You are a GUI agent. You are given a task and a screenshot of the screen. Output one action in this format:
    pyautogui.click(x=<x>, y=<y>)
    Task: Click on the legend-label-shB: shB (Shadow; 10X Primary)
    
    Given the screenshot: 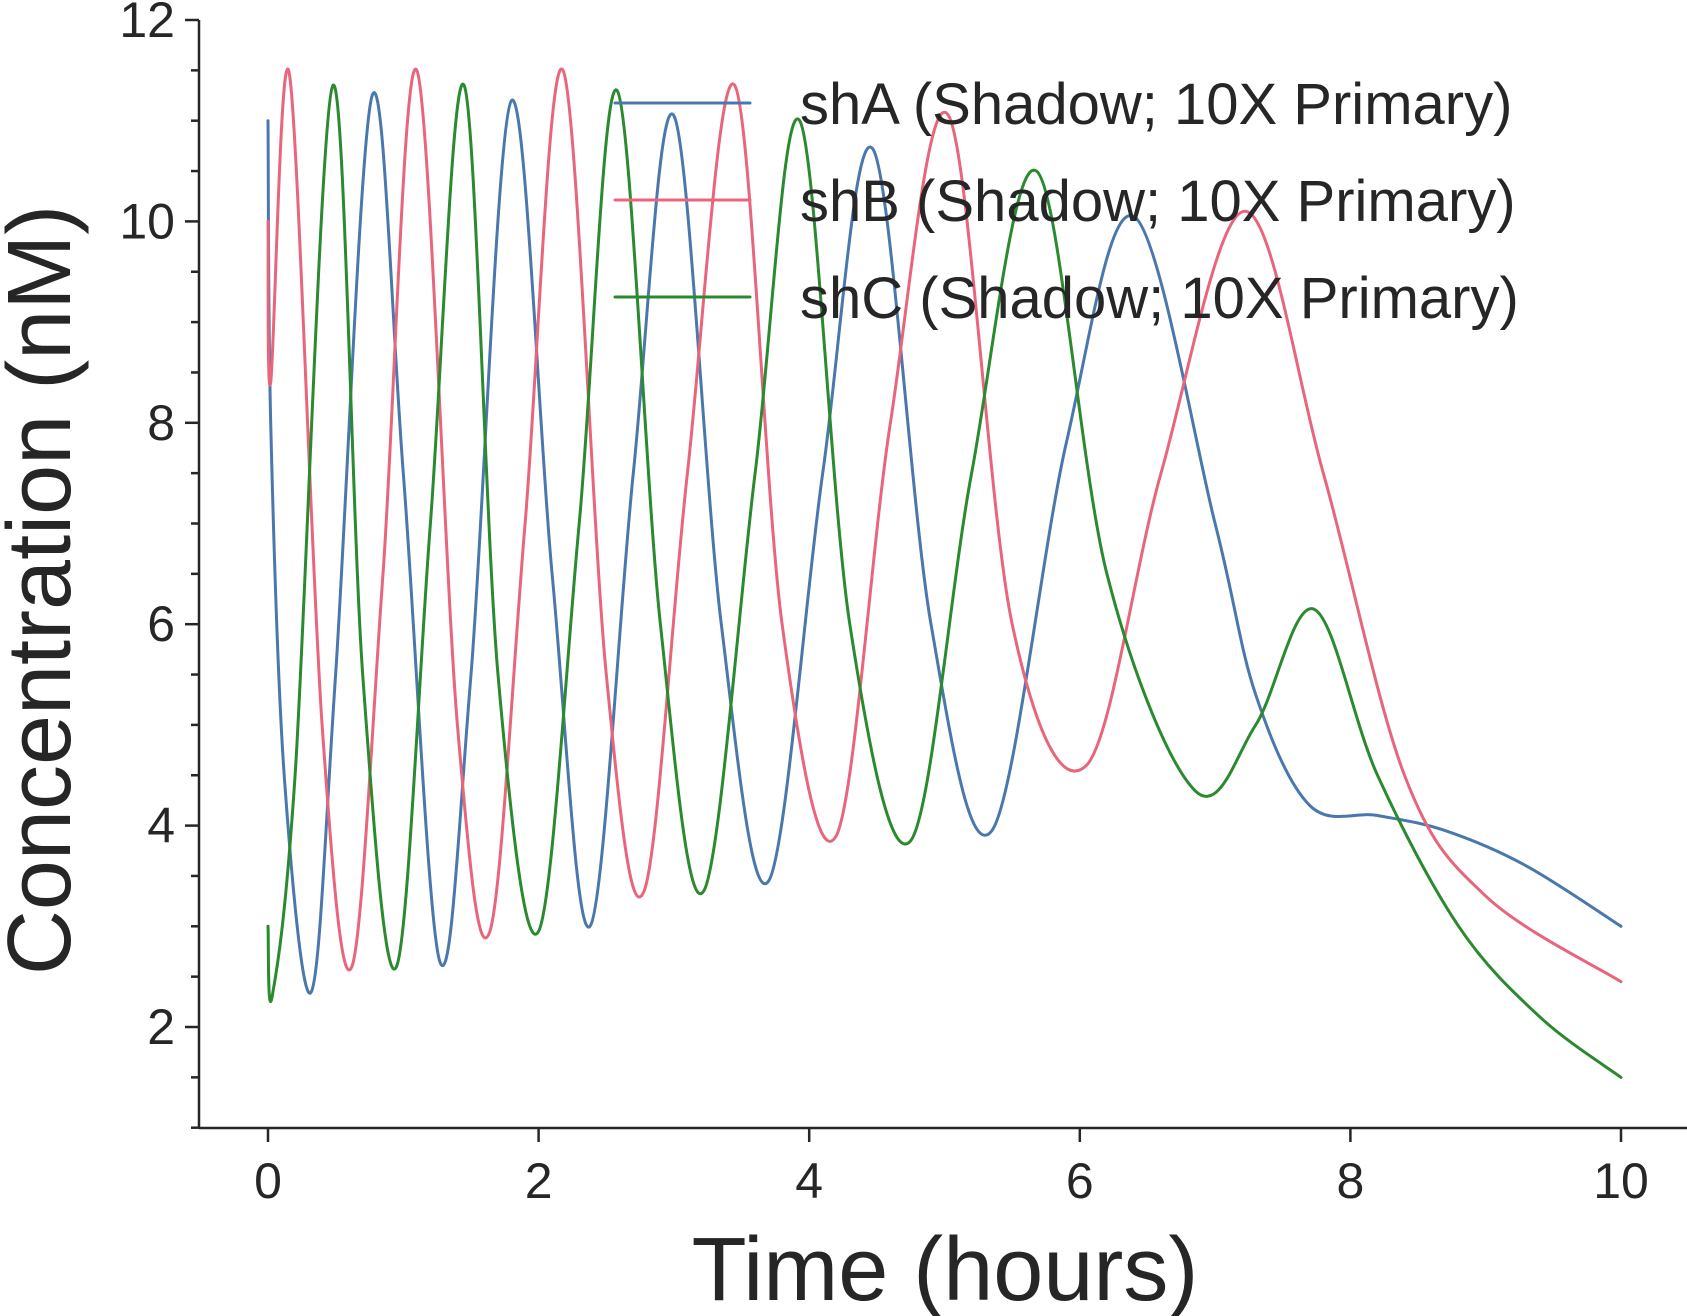 What is the action you would take?
    pyautogui.click(x=1158, y=201)
    